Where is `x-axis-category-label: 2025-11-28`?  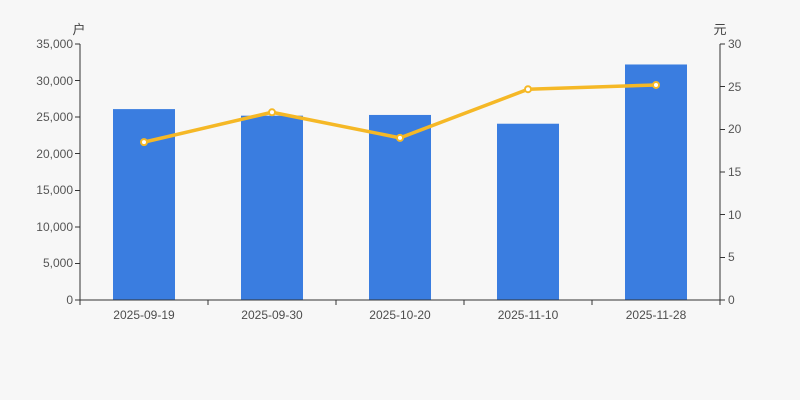
x-axis-category-label: 2025-11-28 is located at coordinates (656, 315).